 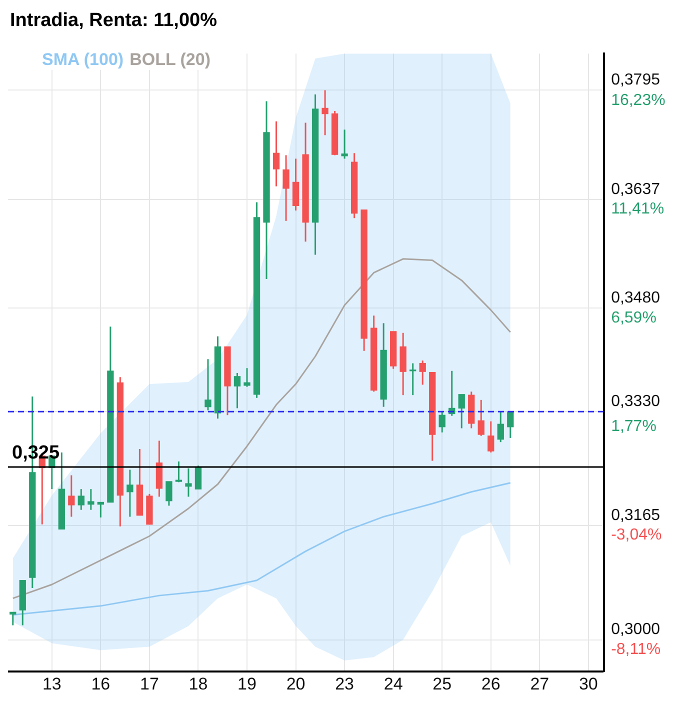 I want to click on y2-tick-label: 11,41%, so click(x=637, y=209).